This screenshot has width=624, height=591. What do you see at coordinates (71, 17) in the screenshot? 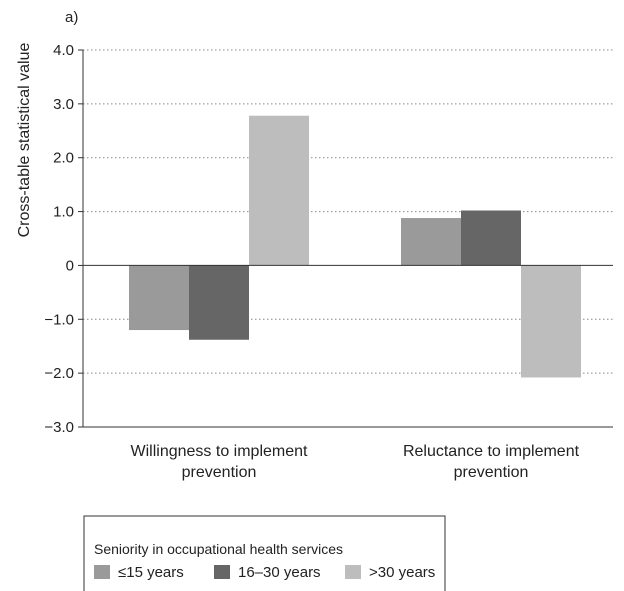
I see `panel-label: a)` at bounding box center [71, 17].